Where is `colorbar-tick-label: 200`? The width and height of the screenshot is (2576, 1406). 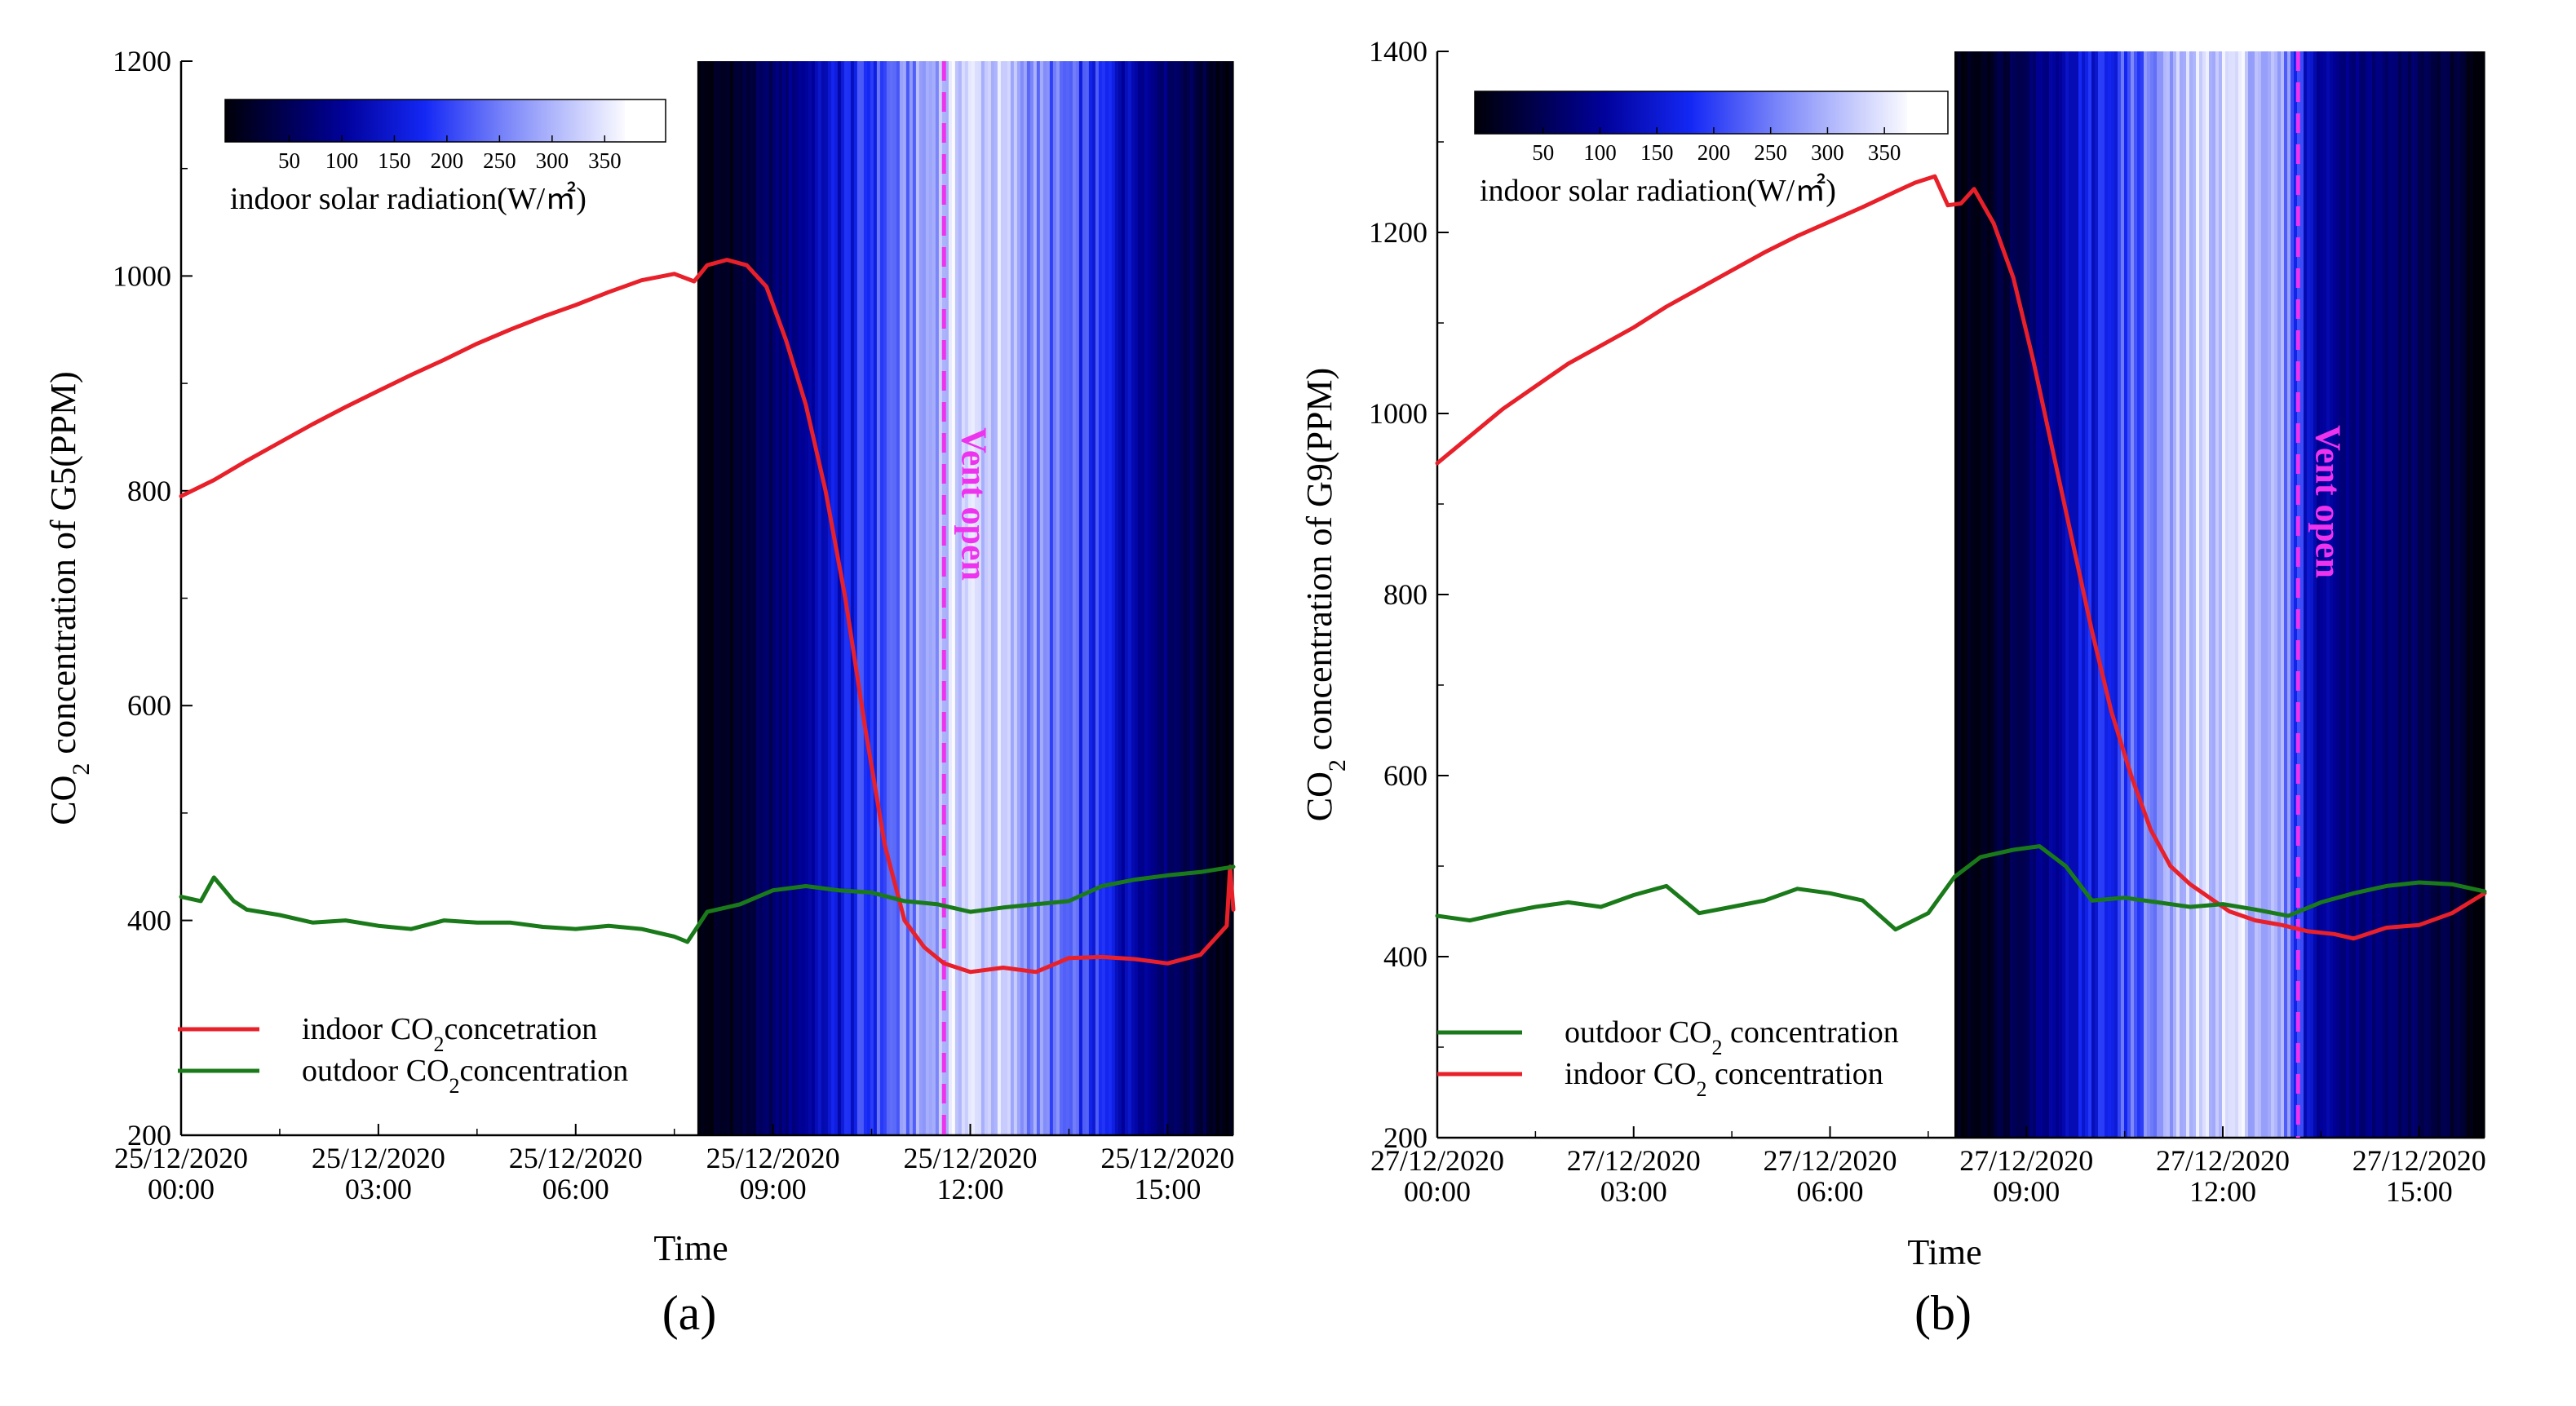 colorbar-tick-label: 200 is located at coordinates (1714, 152).